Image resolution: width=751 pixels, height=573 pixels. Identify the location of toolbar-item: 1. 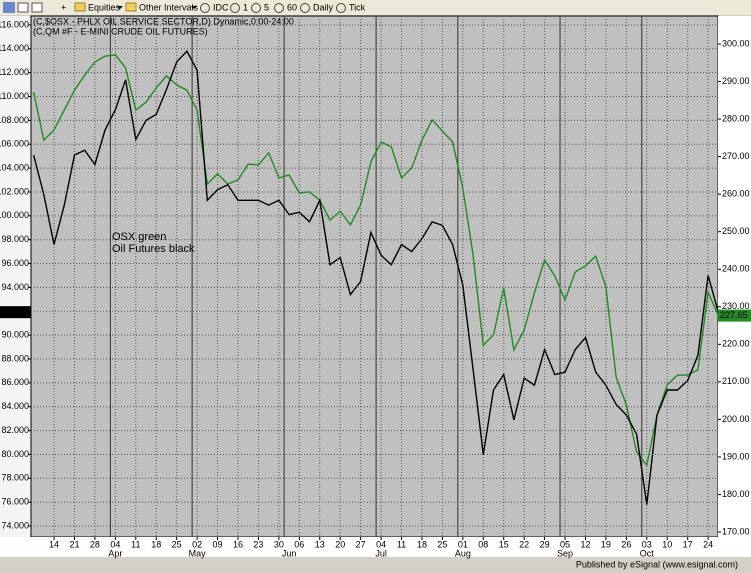
(245, 7).